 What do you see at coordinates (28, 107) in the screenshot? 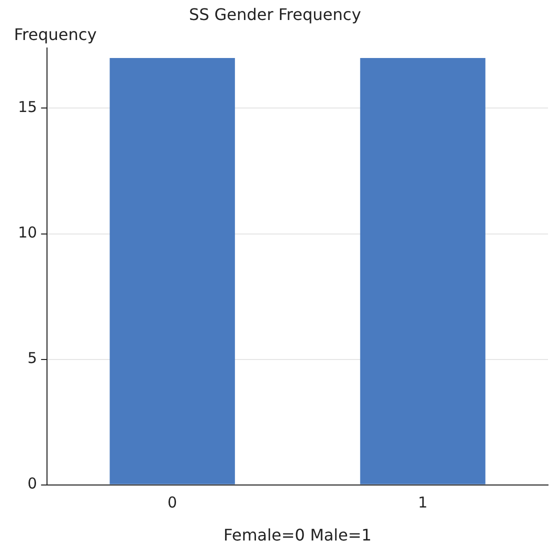
I see `y-tick-label: 15` at bounding box center [28, 107].